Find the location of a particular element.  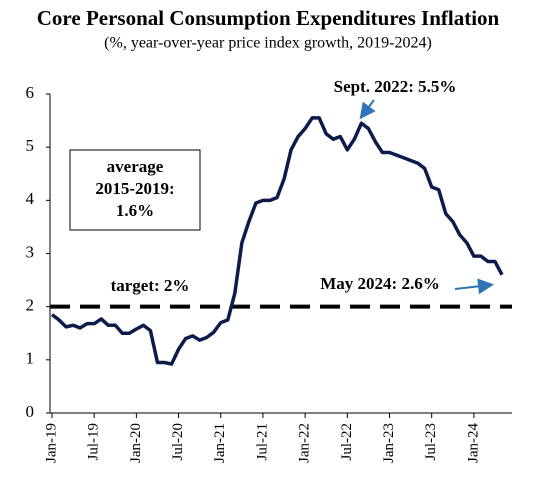

y-tick-label: 1 is located at coordinates (30, 358).